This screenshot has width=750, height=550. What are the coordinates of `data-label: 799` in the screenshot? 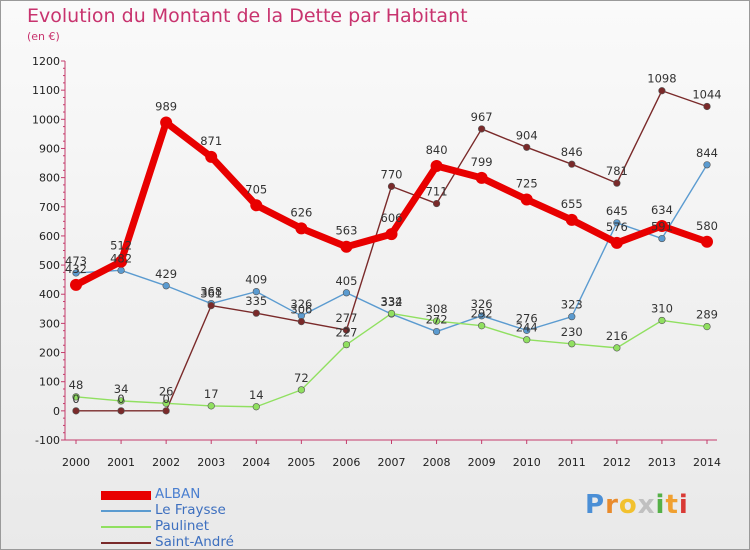 It's located at (482, 162).